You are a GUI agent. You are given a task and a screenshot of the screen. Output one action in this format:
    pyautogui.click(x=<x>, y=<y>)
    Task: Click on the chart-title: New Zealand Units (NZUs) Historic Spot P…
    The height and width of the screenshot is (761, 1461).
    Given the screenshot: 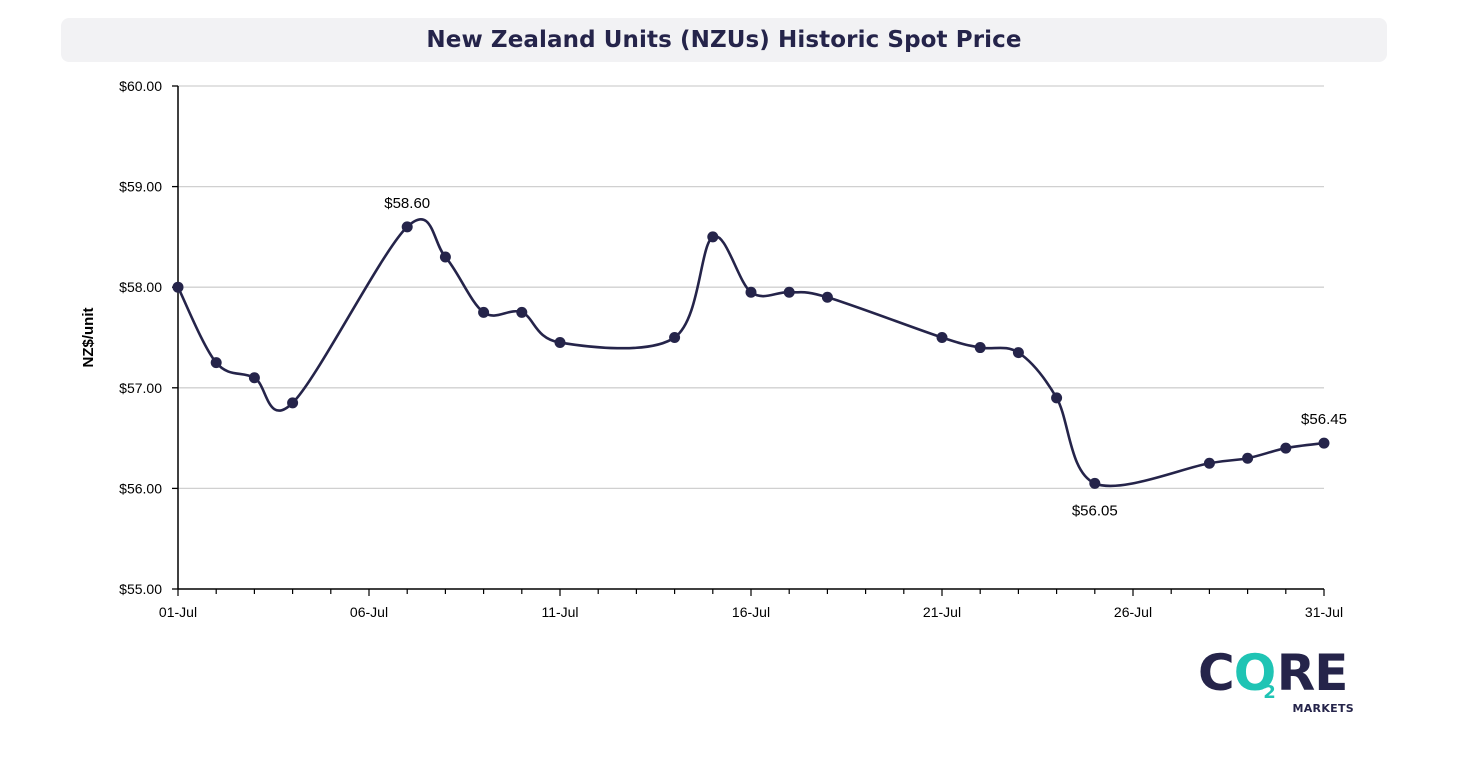 What is the action you would take?
    pyautogui.click(x=724, y=40)
    